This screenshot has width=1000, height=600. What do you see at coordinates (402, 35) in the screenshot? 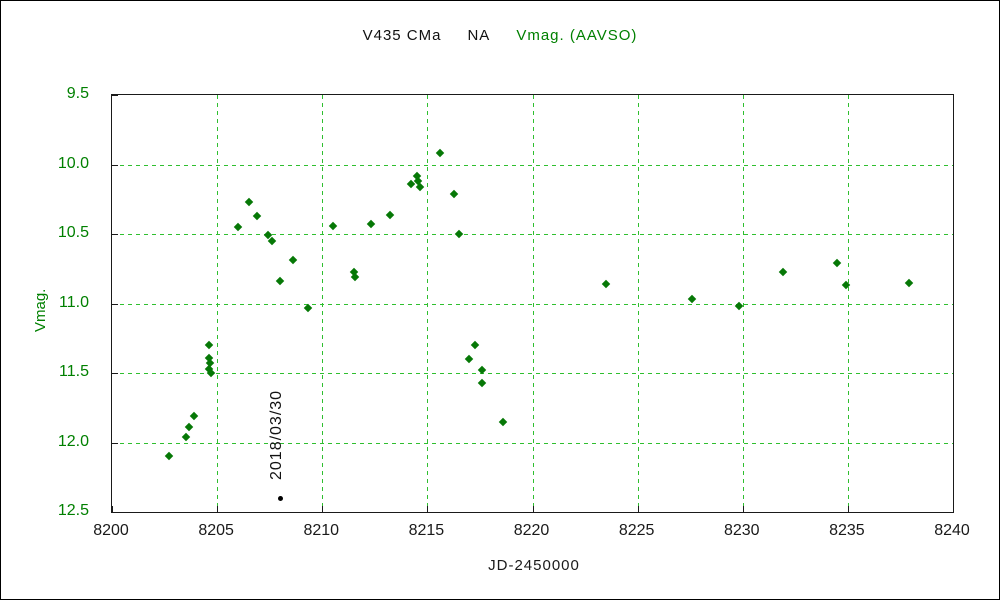
I see `title-object-name: V435 CMa` at bounding box center [402, 35].